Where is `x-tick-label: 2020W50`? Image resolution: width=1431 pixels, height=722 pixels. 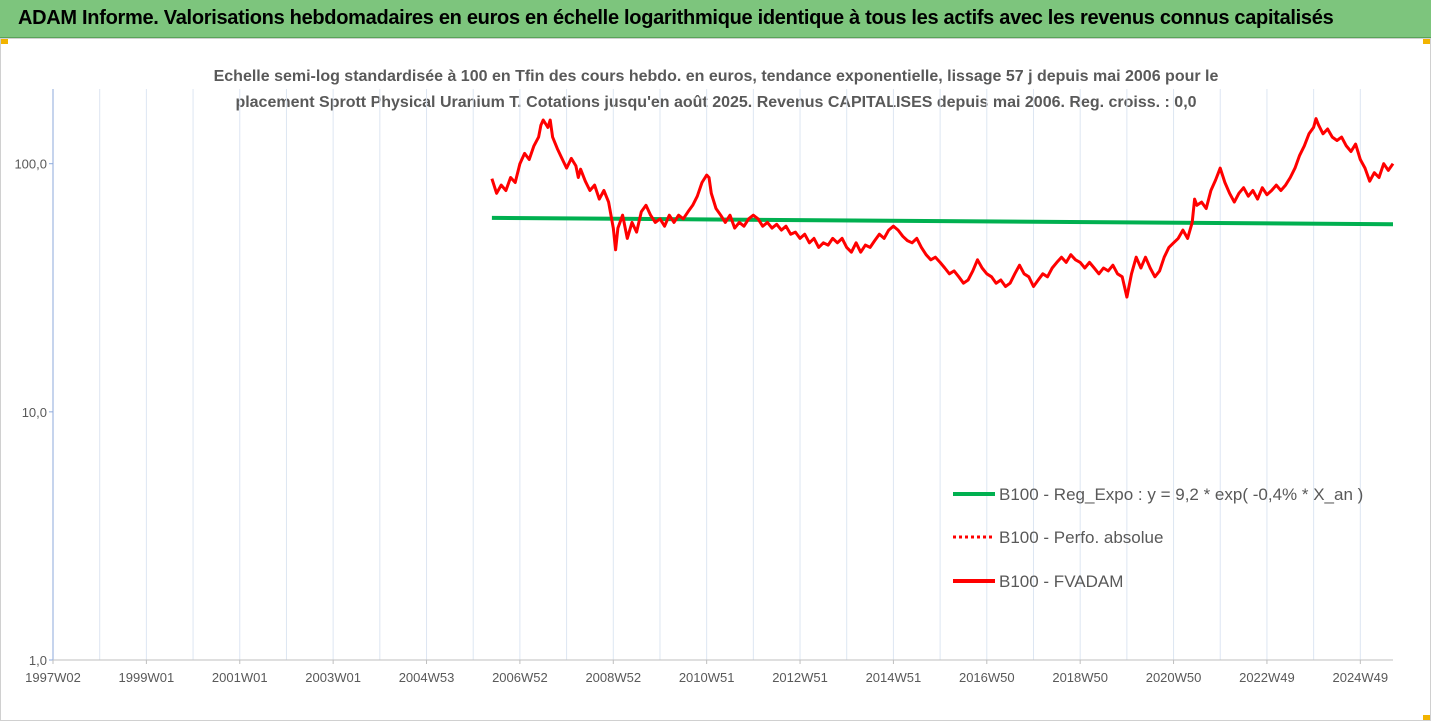 x-tick-label: 2020W50 is located at coordinates (1174, 677).